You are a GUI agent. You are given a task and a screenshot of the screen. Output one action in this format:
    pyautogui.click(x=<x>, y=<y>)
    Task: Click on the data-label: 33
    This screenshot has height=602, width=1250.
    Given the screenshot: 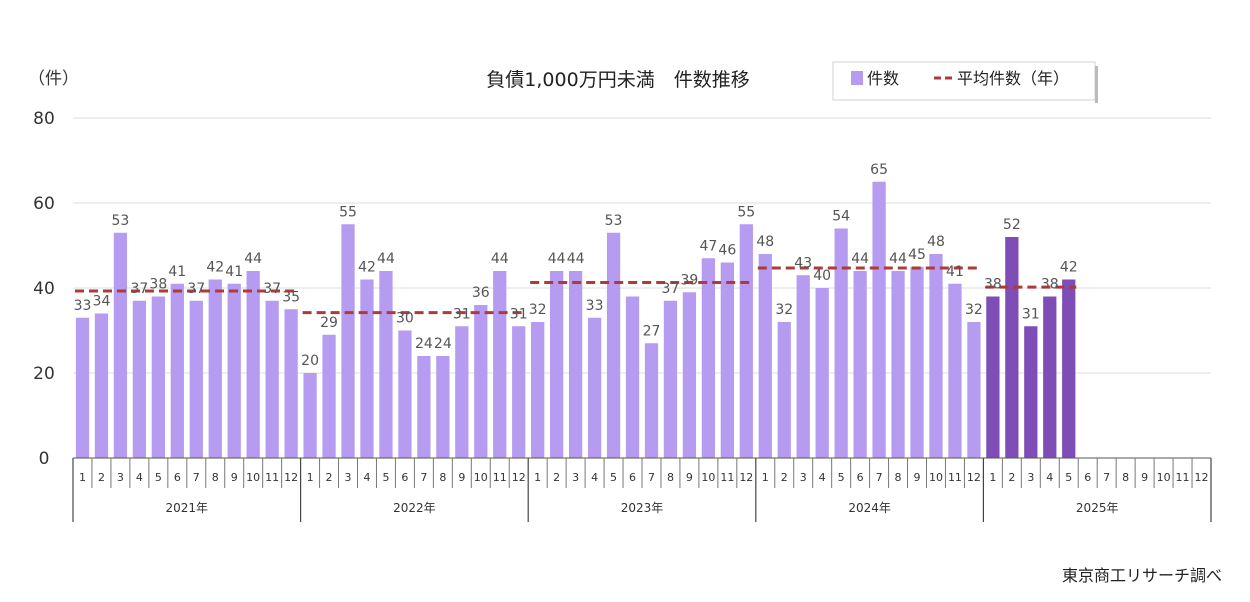 What is the action you would take?
    pyautogui.click(x=595, y=306)
    